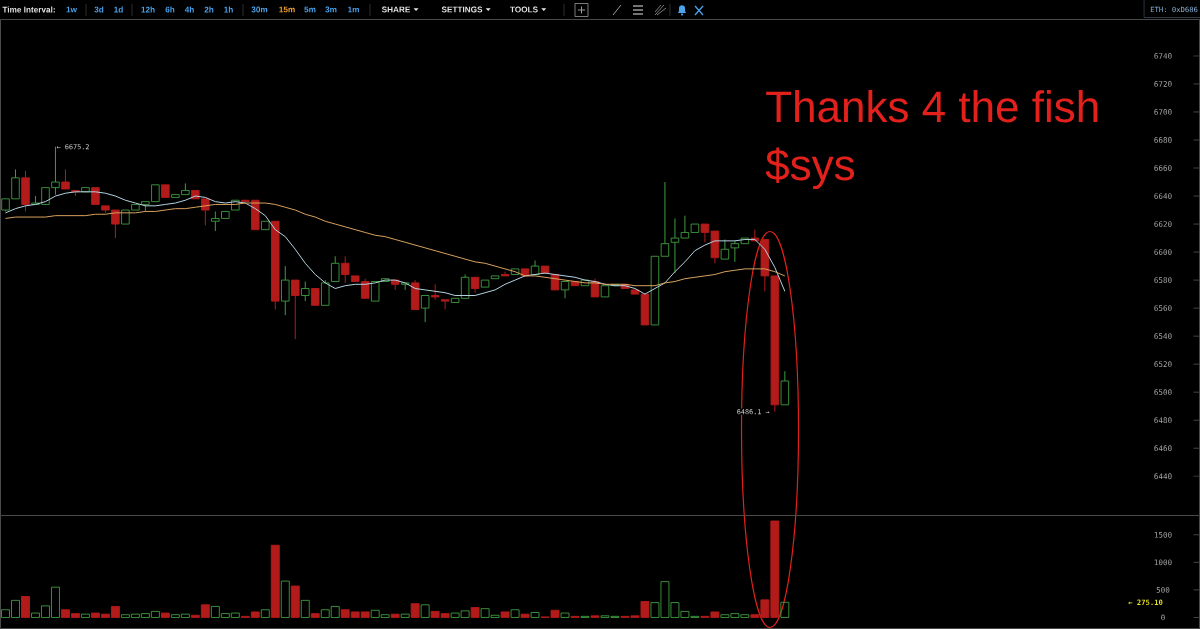 The image size is (1200, 629). What do you see at coordinates (524, 9) in the screenshot?
I see `text: TOOLS` at bounding box center [524, 9].